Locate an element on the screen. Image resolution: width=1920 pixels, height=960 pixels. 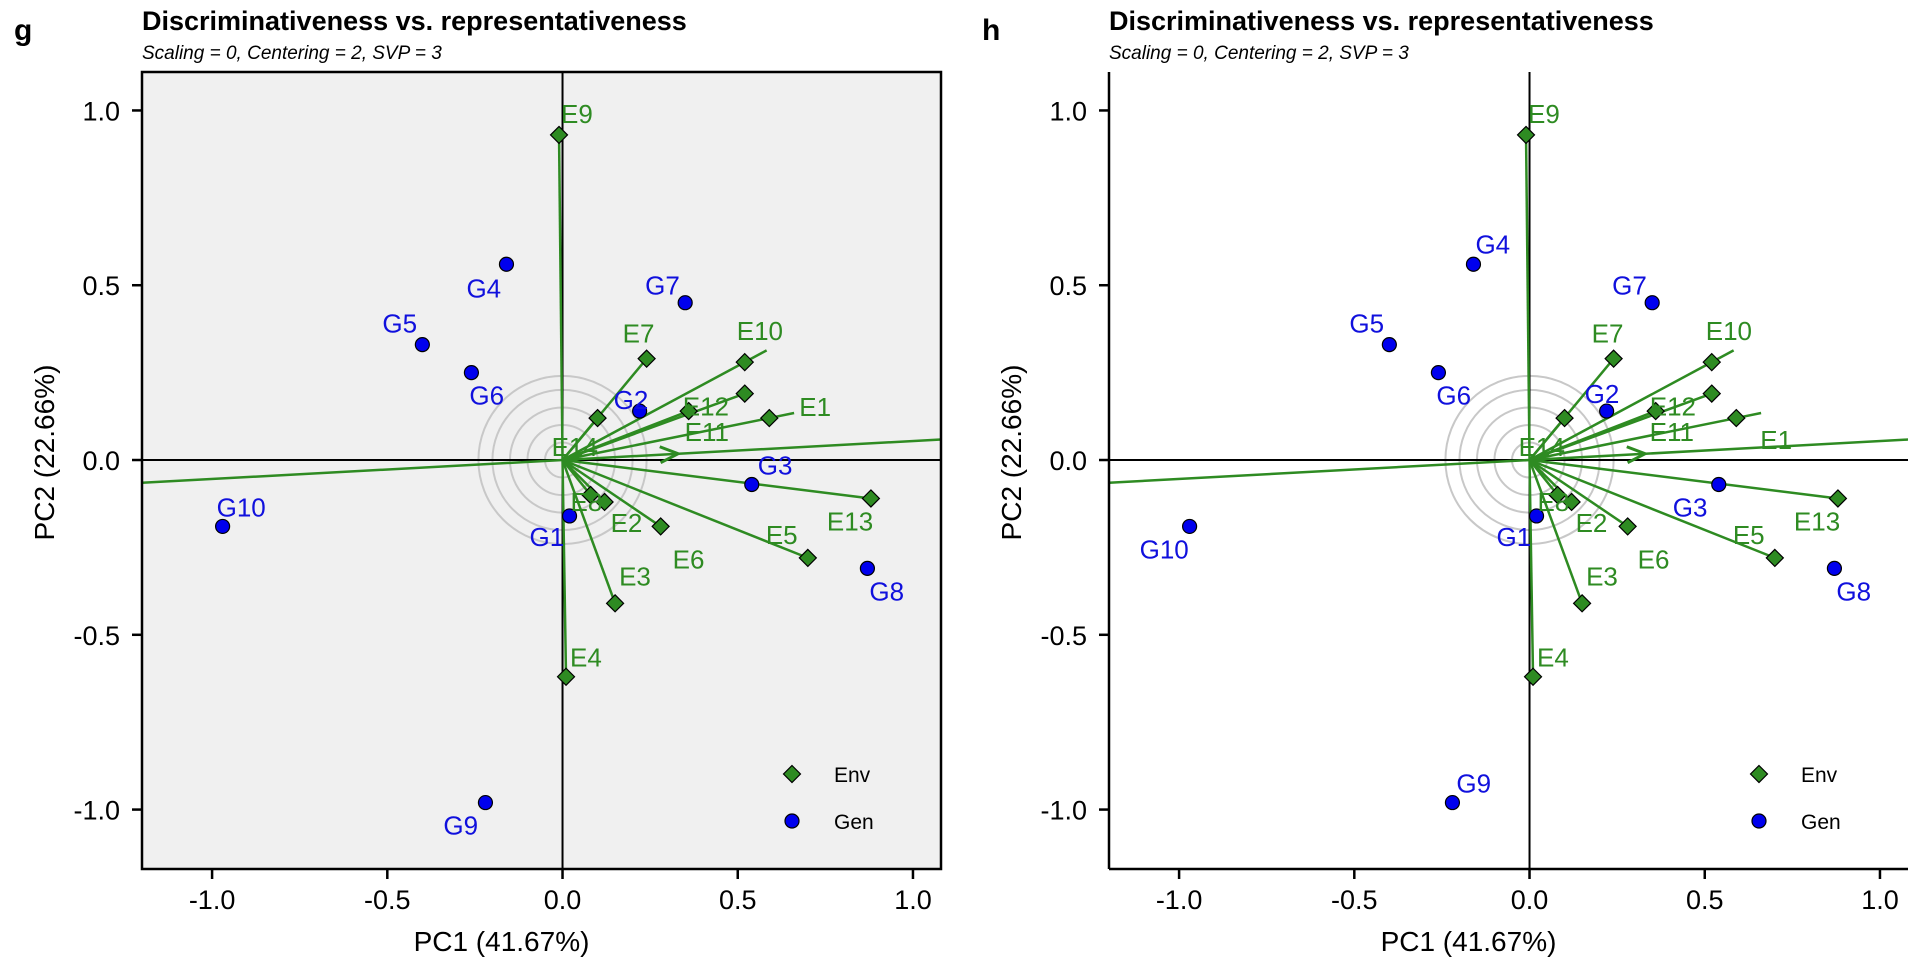
env-label-e6: E6 is located at coordinates (689, 559).